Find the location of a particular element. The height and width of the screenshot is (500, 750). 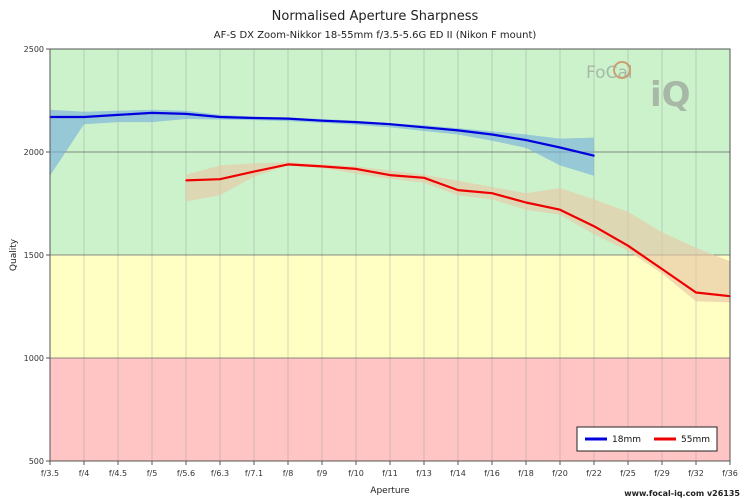

logo-aperture-icon is located at coordinates (622, 70).